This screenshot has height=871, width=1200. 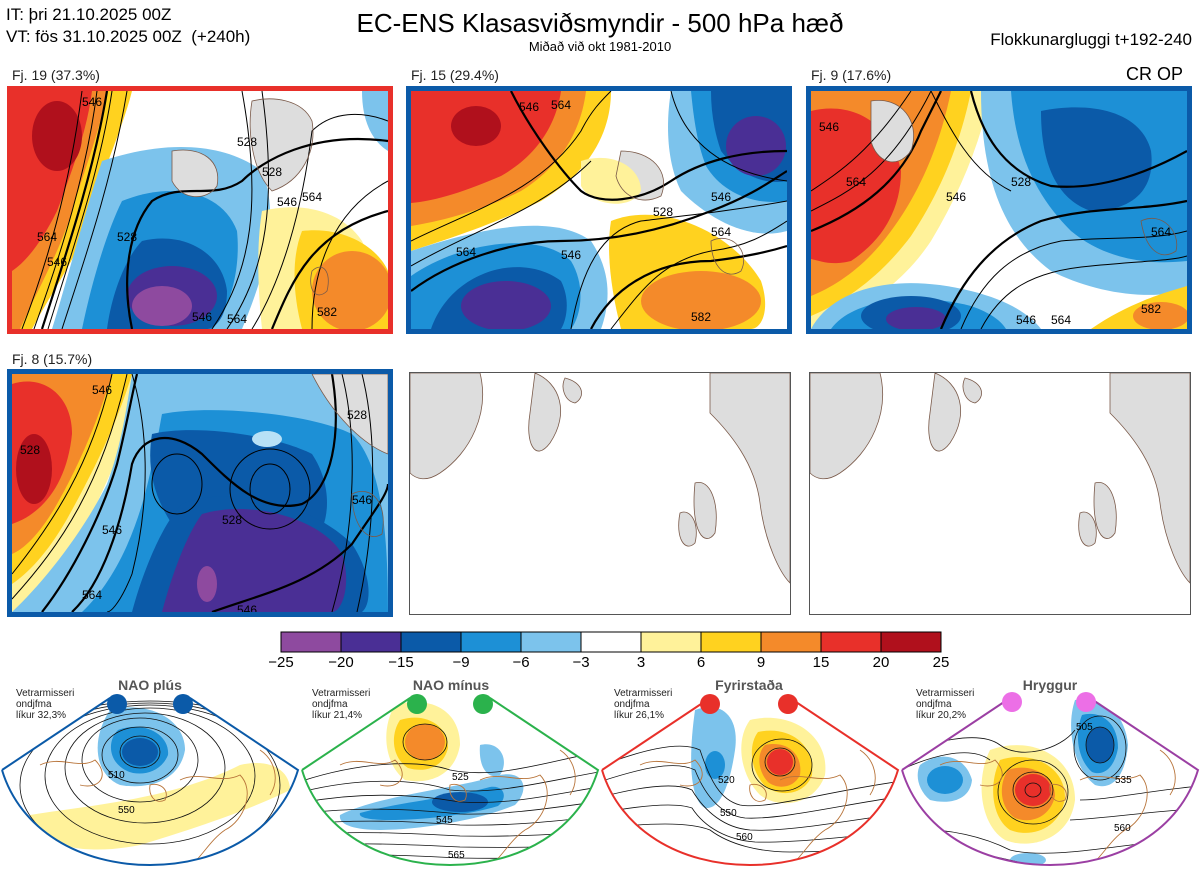 I want to click on regime-title-1: NAO plús, so click(x=150, y=685).